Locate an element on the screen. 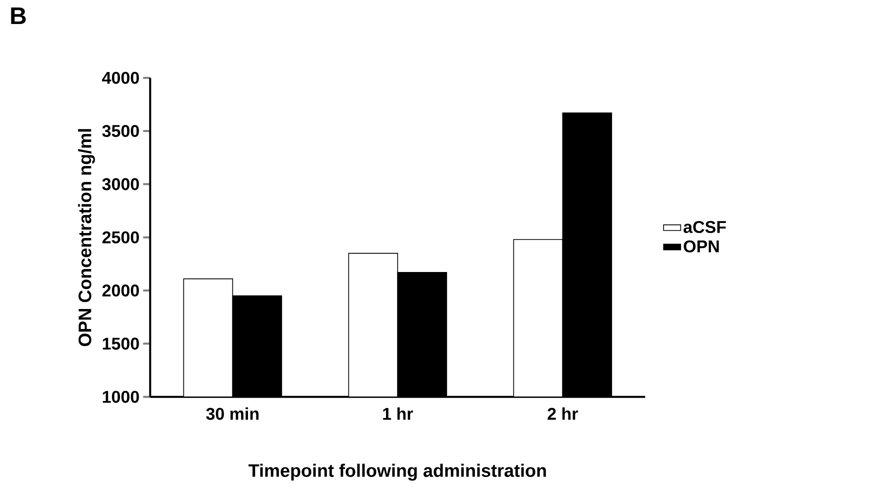  y-tick-label: 1500 is located at coordinates (120, 344).